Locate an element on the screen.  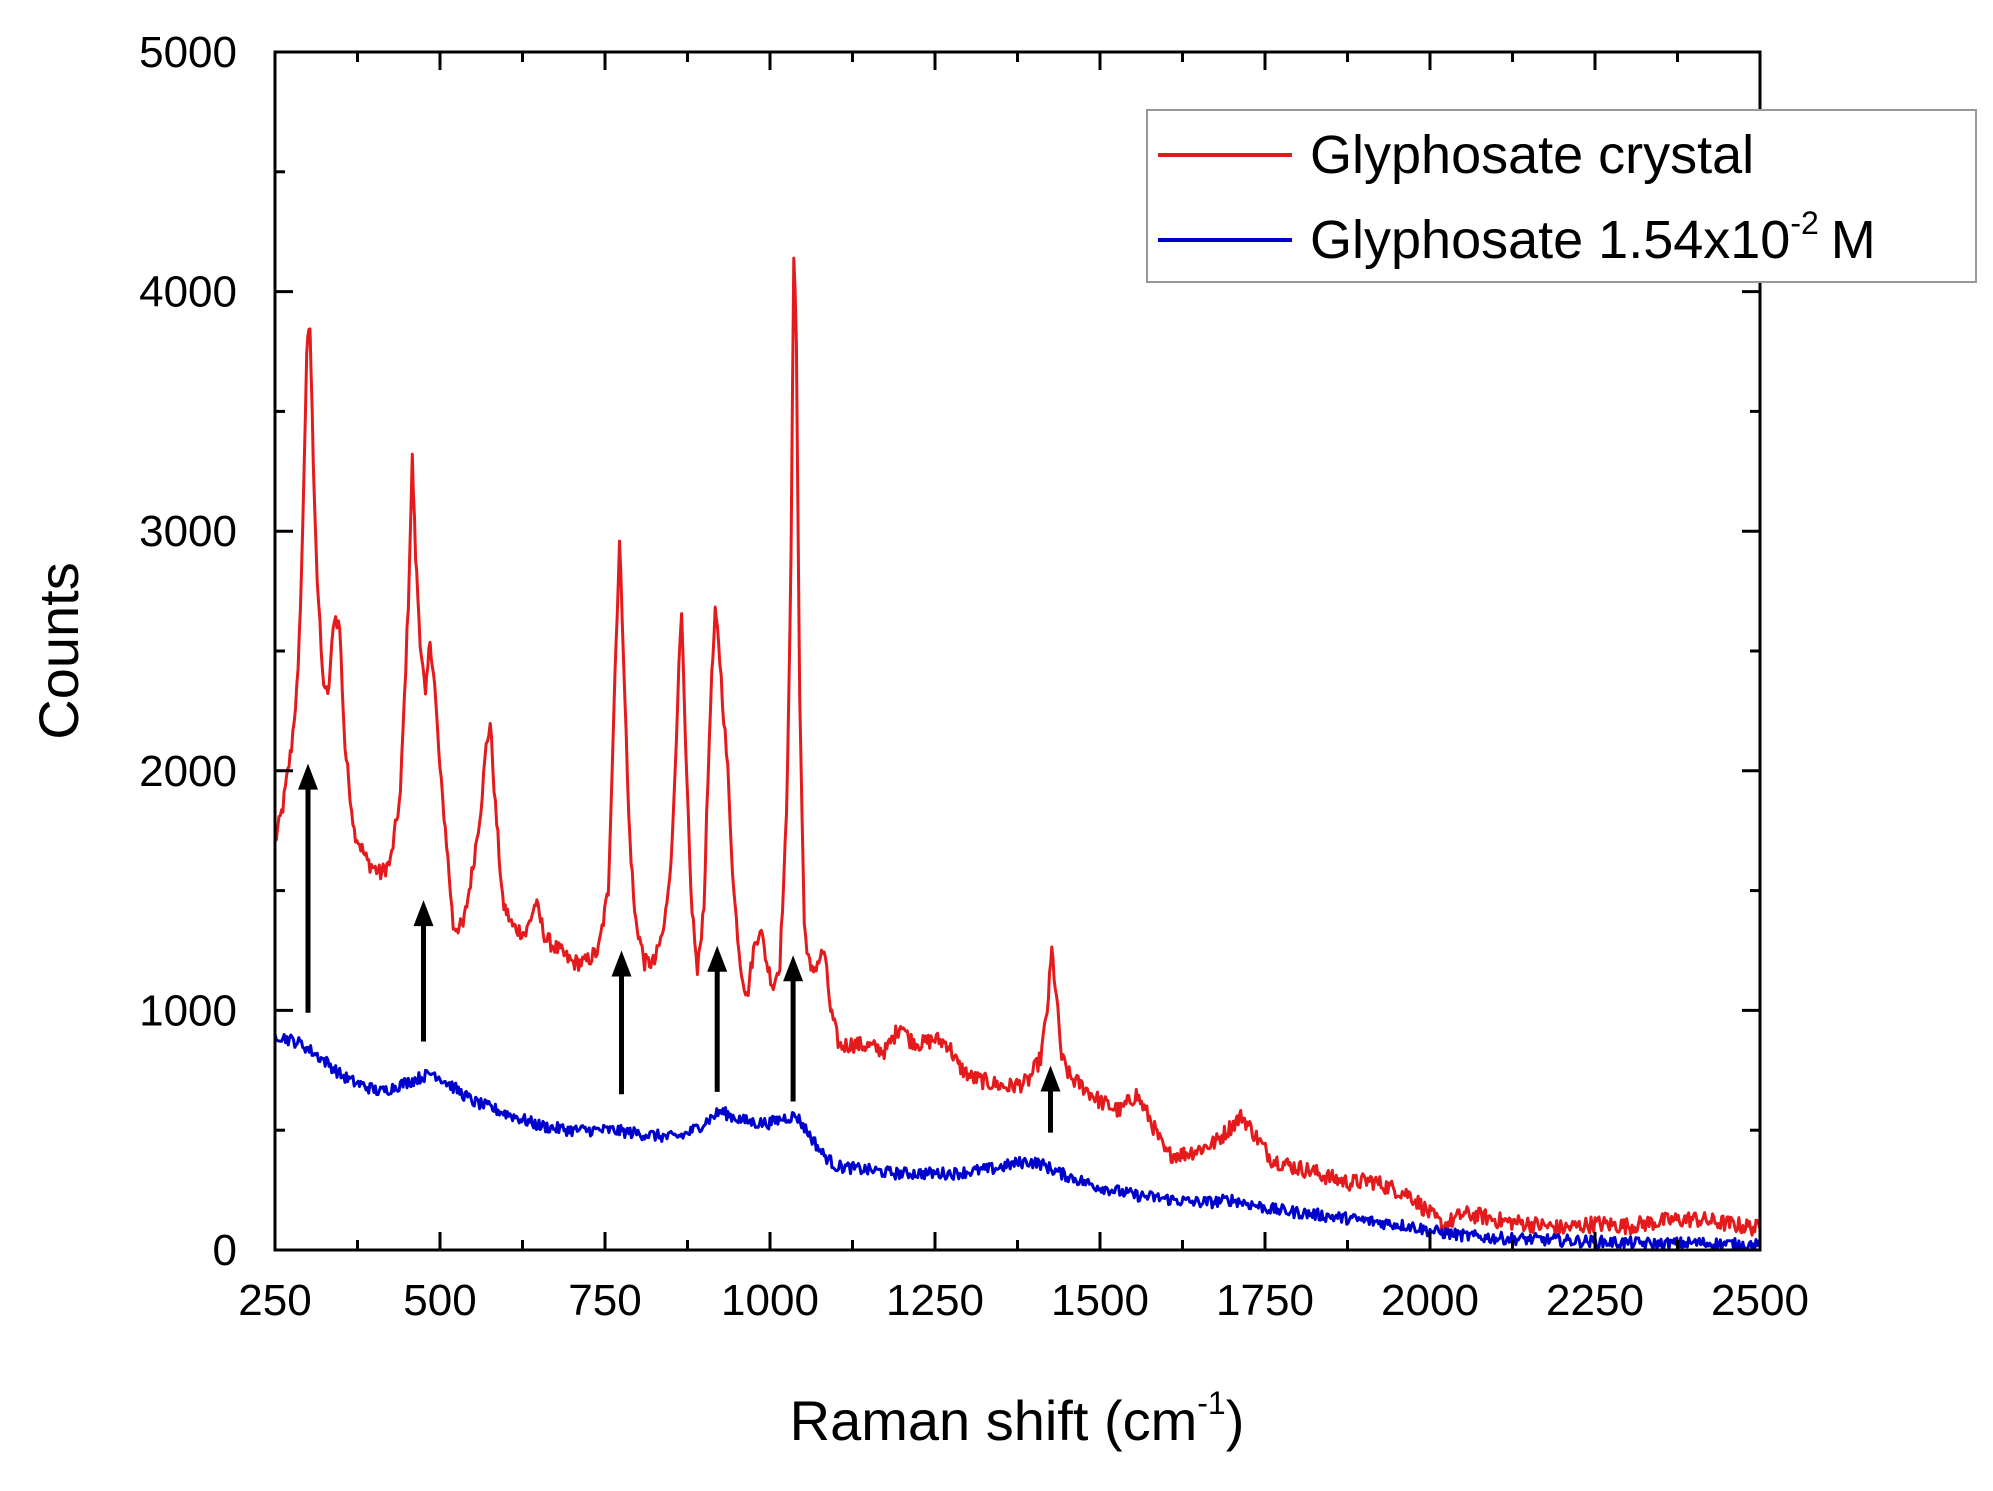
x-tick-label-2500: 2500 is located at coordinates (1760, 1300).